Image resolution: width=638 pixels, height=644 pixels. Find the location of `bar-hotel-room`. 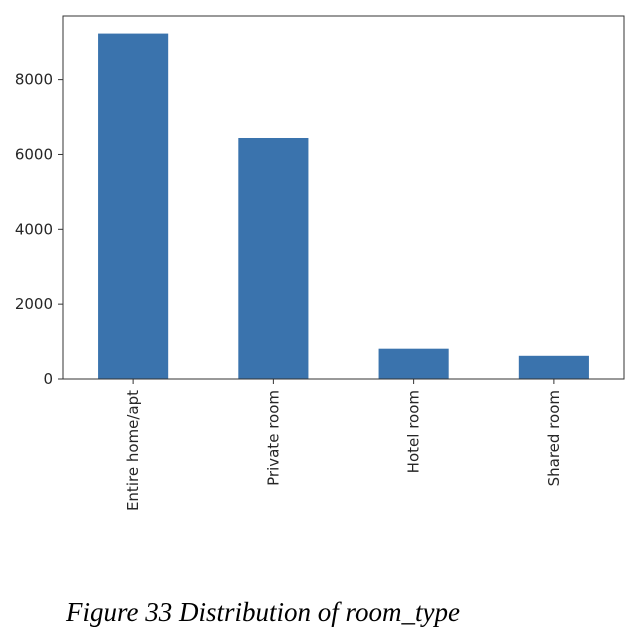

bar-hotel-room is located at coordinates (413, 363).